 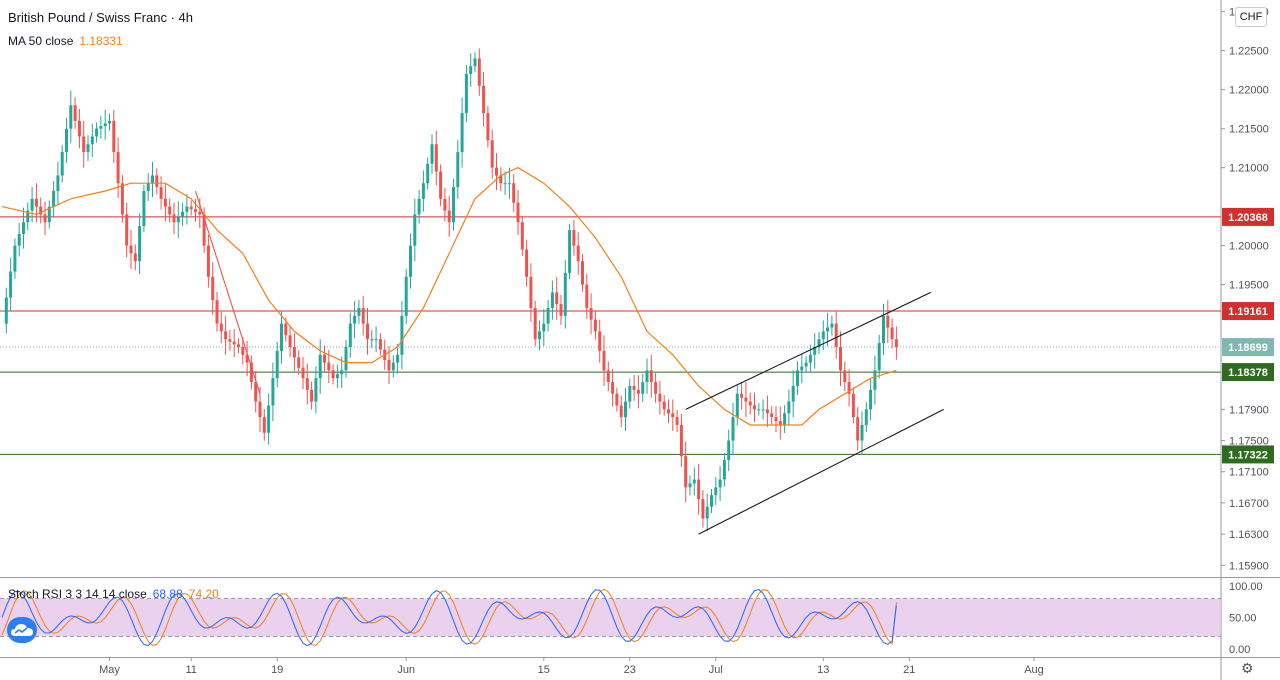 What do you see at coordinates (630, 670) in the screenshot?
I see `x-tick-label: 23` at bounding box center [630, 670].